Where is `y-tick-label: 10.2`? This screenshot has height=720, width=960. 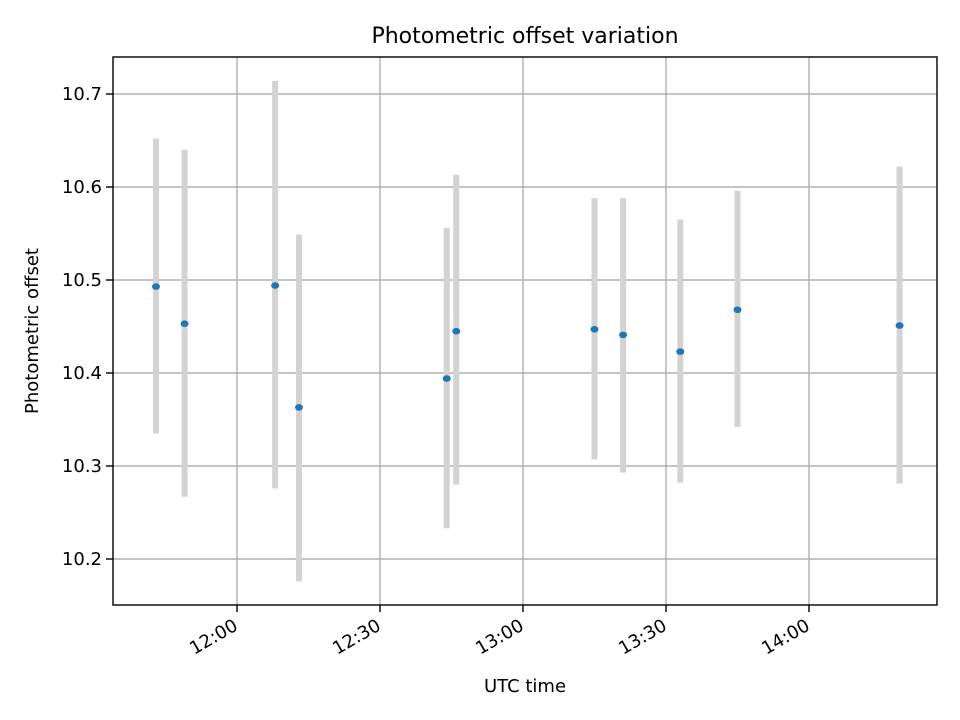
y-tick-label: 10.2 is located at coordinates (82, 559).